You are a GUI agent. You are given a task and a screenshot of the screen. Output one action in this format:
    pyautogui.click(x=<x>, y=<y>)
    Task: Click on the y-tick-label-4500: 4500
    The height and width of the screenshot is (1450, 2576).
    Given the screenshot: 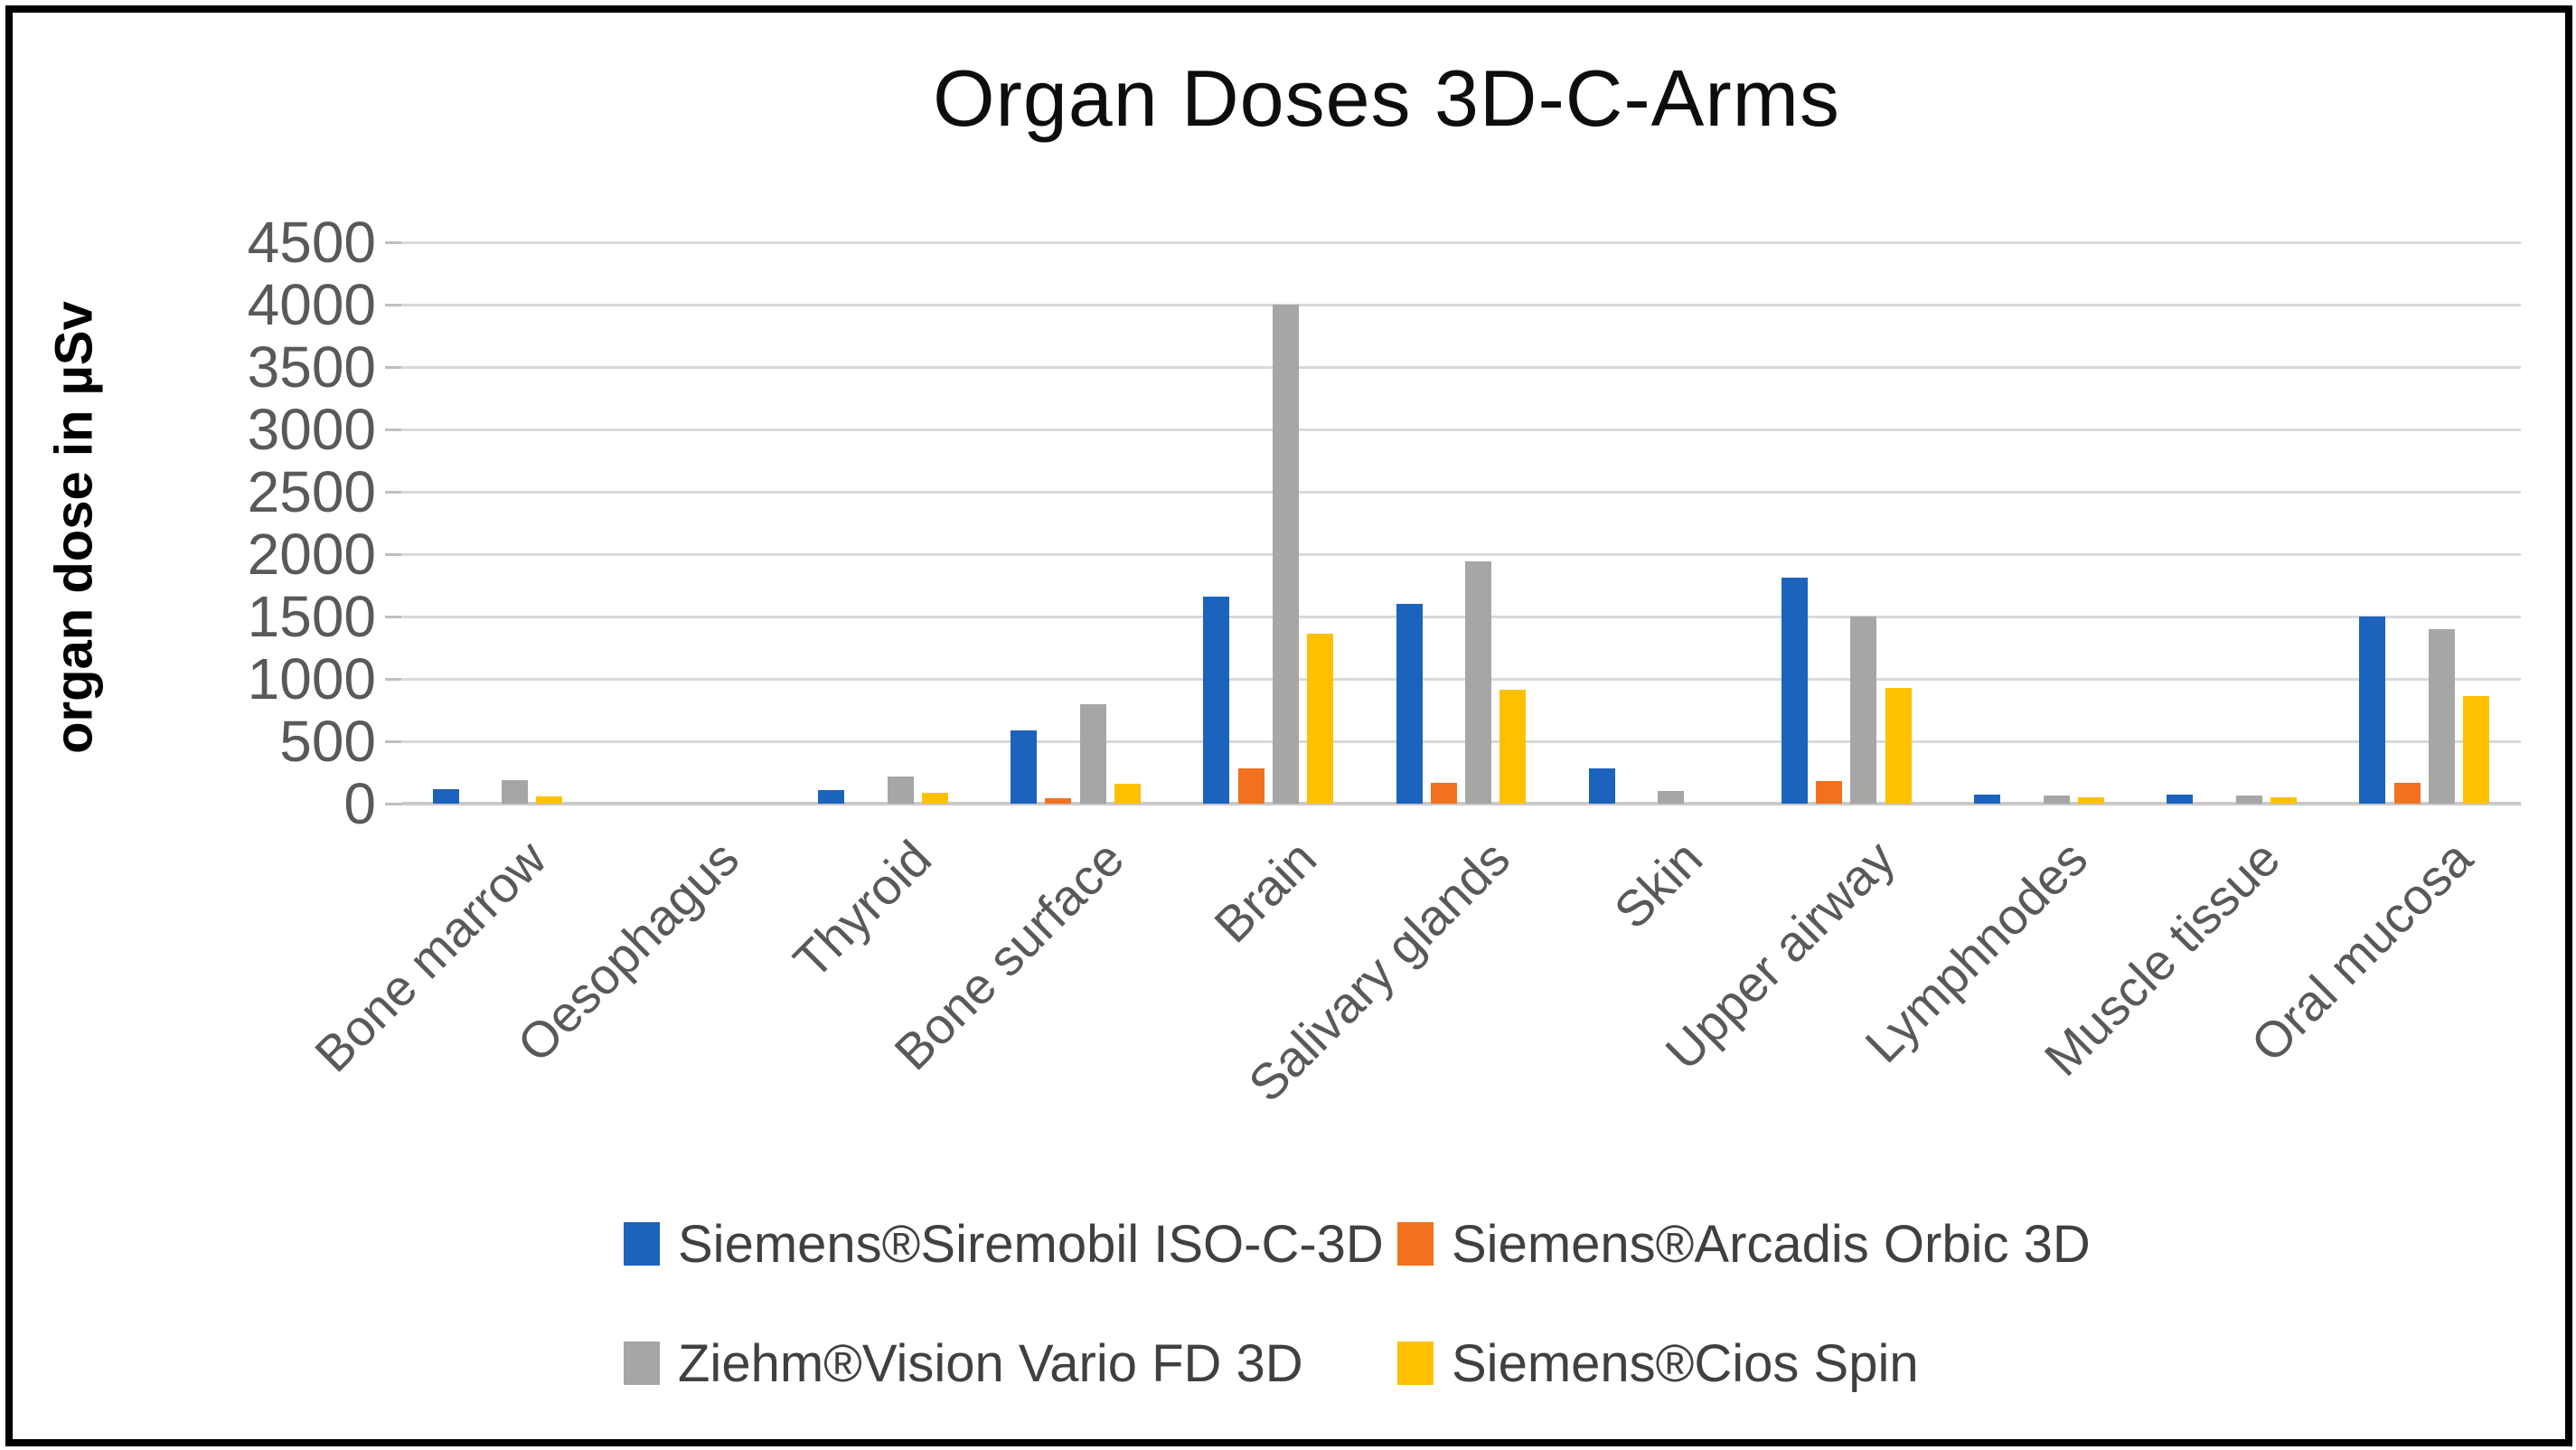 What is the action you would take?
    pyautogui.click(x=311, y=242)
    